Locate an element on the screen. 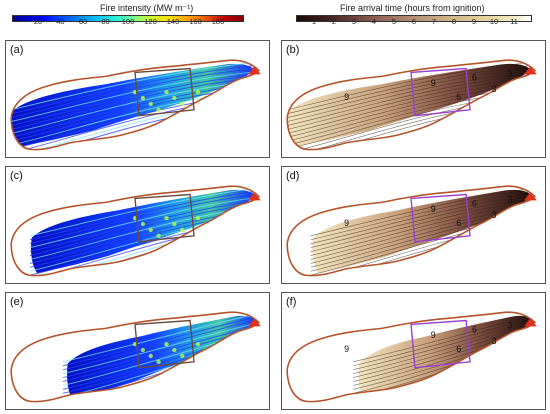 The width and height of the screenshot is (550, 414). colorbar-tick-label: 120 is located at coordinates (150, 21).